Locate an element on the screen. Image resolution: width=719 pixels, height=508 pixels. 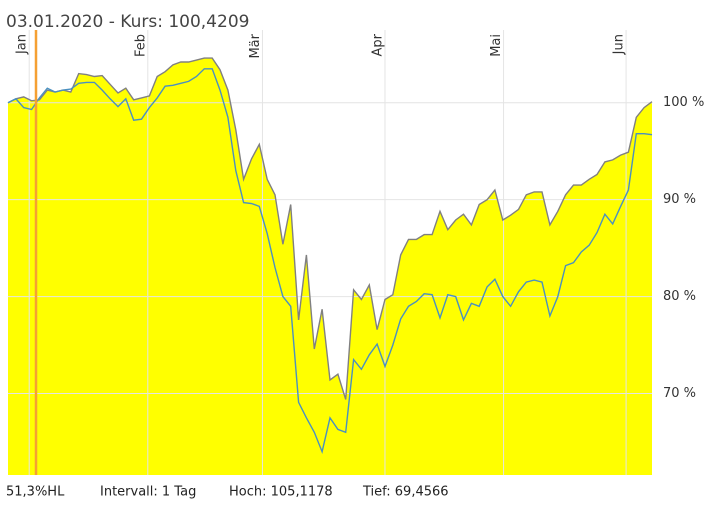
x-tick-label: Mär is located at coordinates (255, 45).